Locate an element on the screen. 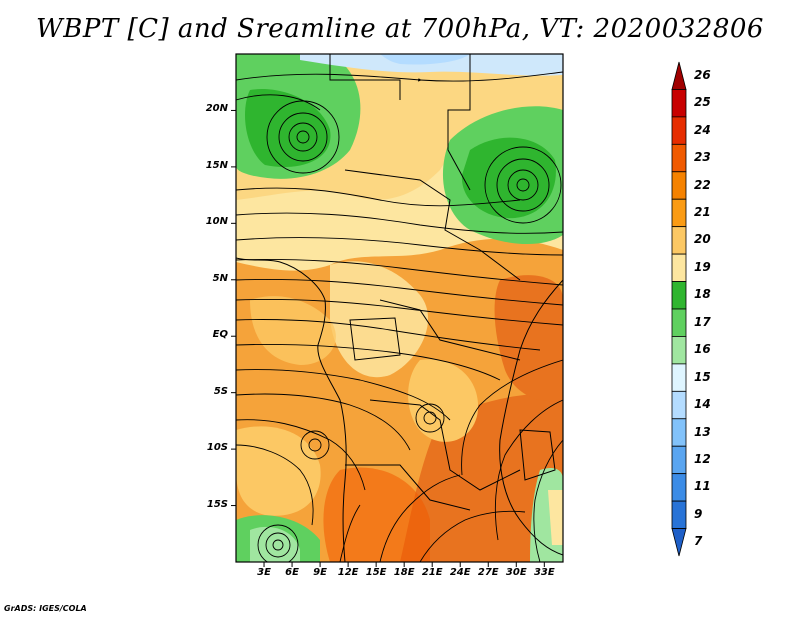  lon-tick-label: 3E is located at coordinates (264, 572).